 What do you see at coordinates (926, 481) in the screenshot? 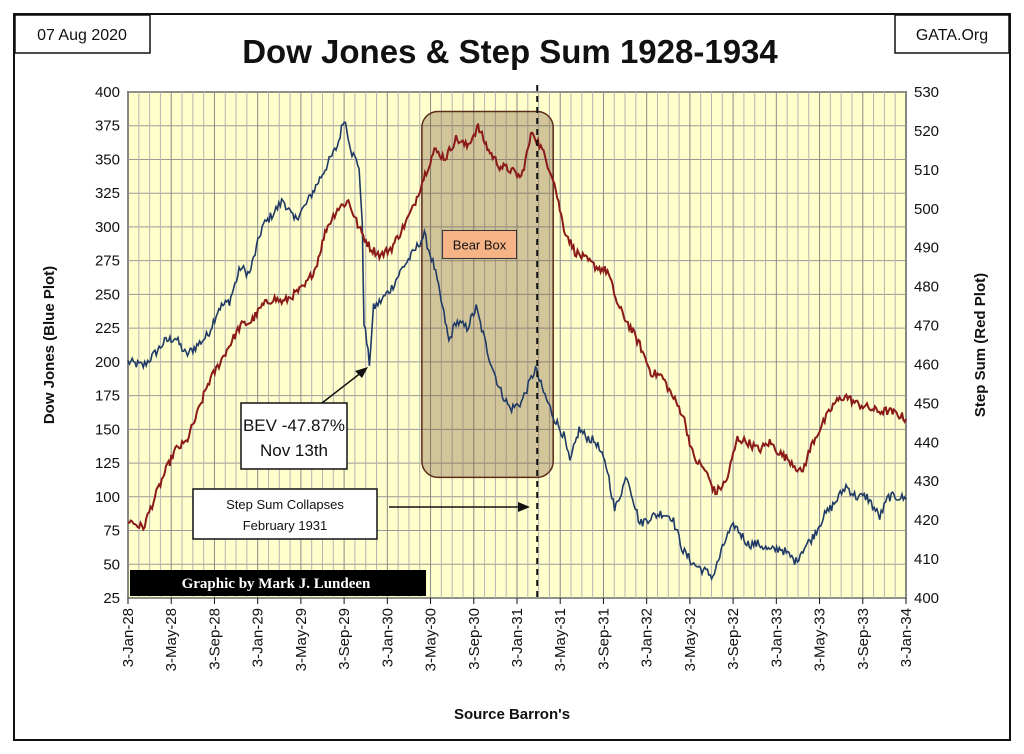
I see `y-right-tick-label: 430` at bounding box center [926, 481].